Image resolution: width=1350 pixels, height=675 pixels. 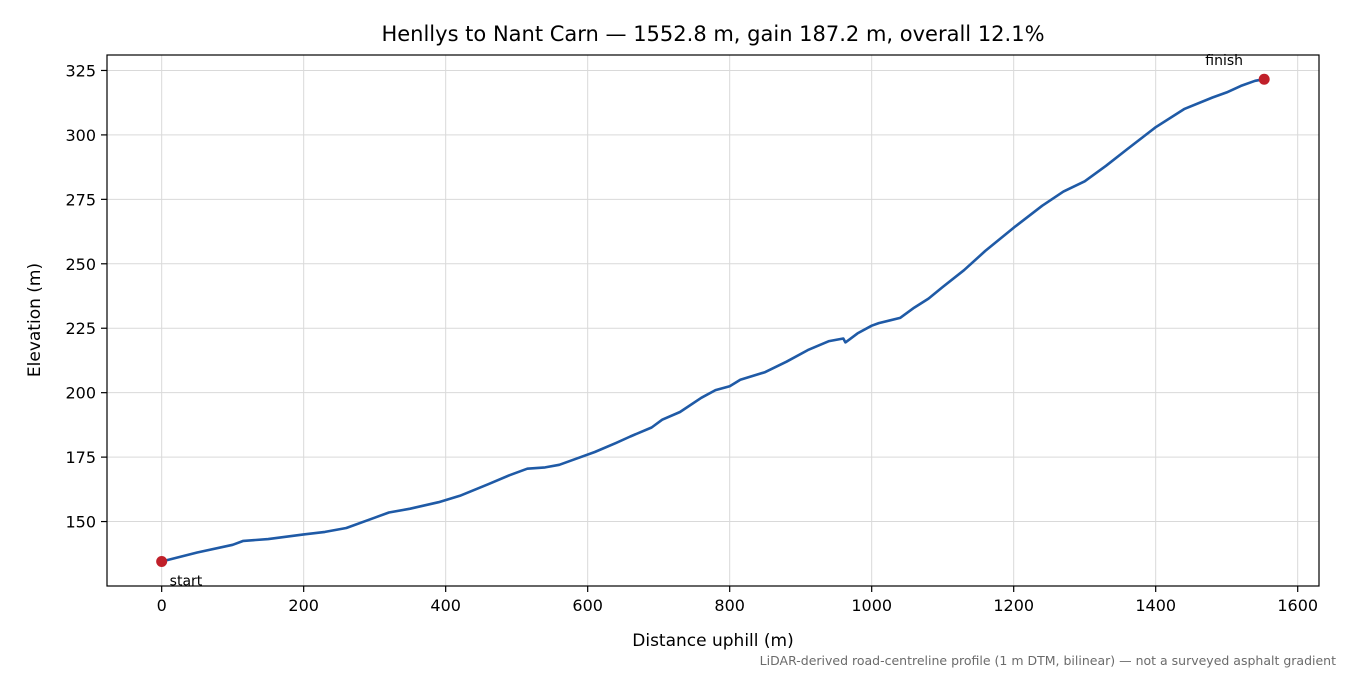 What do you see at coordinates (445, 605) in the screenshot?
I see `x-tick-label: 400` at bounding box center [445, 605].